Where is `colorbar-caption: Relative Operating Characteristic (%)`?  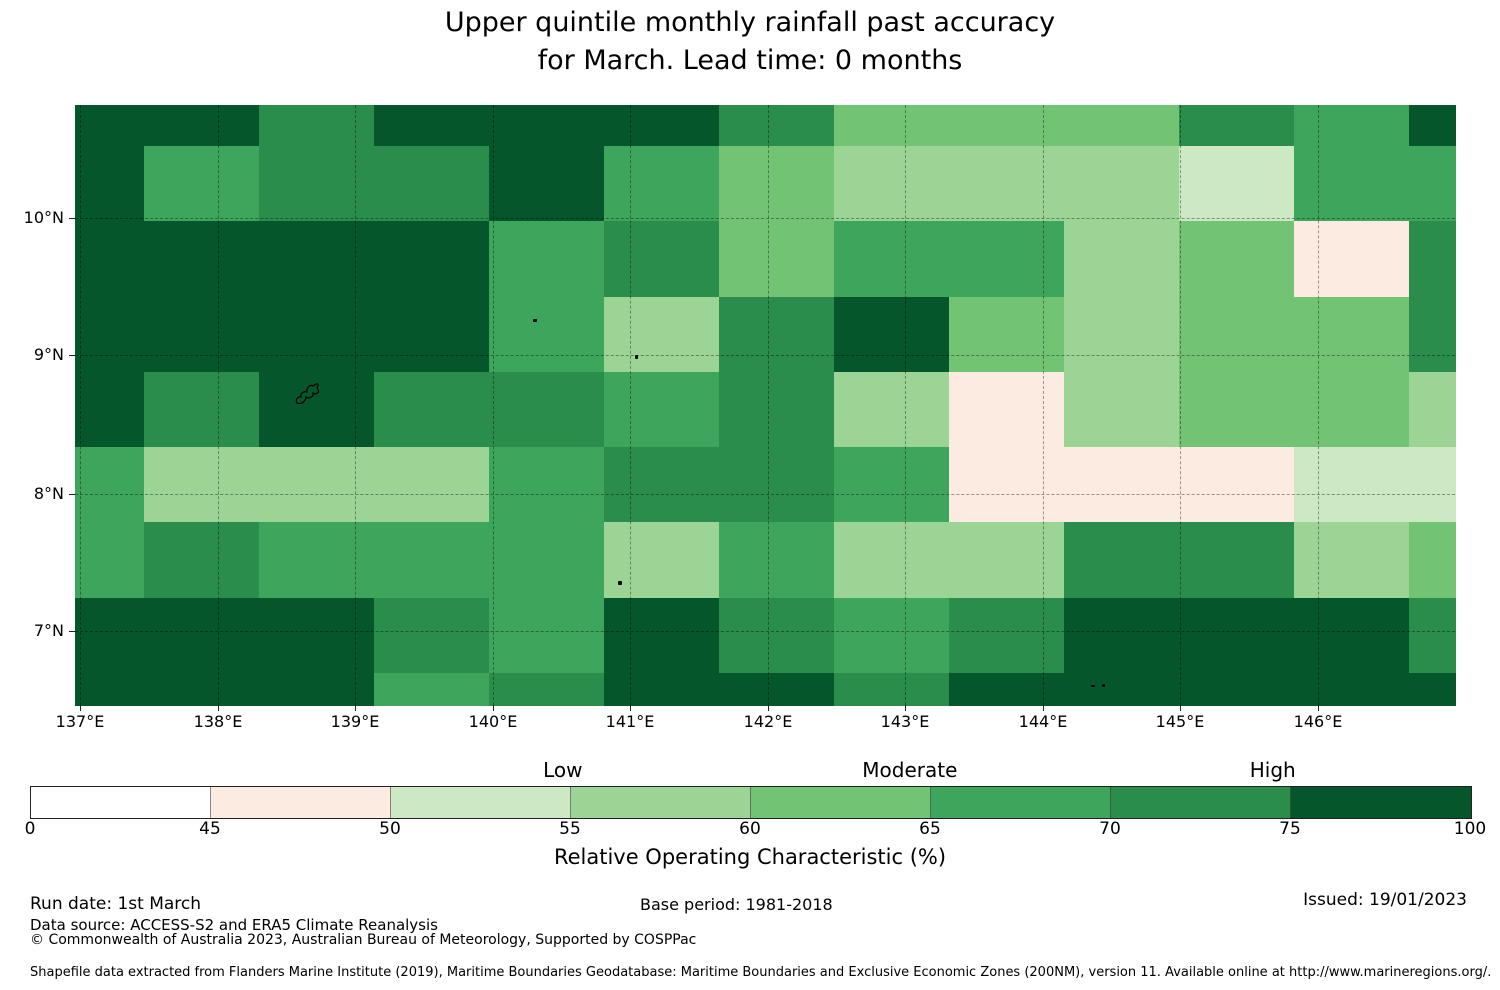 colorbar-caption: Relative Operating Characteristic (%) is located at coordinates (750, 857).